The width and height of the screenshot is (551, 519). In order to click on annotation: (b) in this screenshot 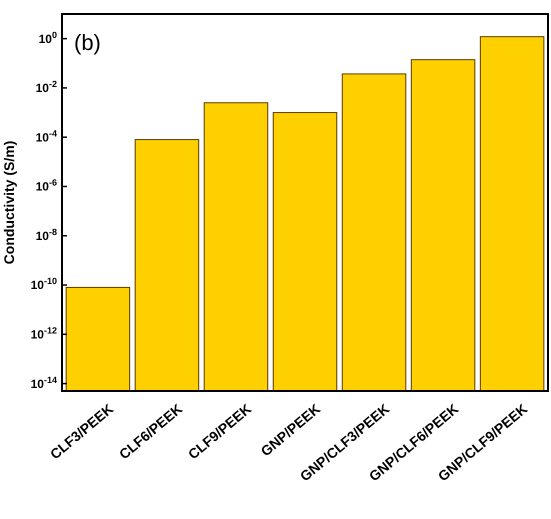, I will do `click(87, 42)`.